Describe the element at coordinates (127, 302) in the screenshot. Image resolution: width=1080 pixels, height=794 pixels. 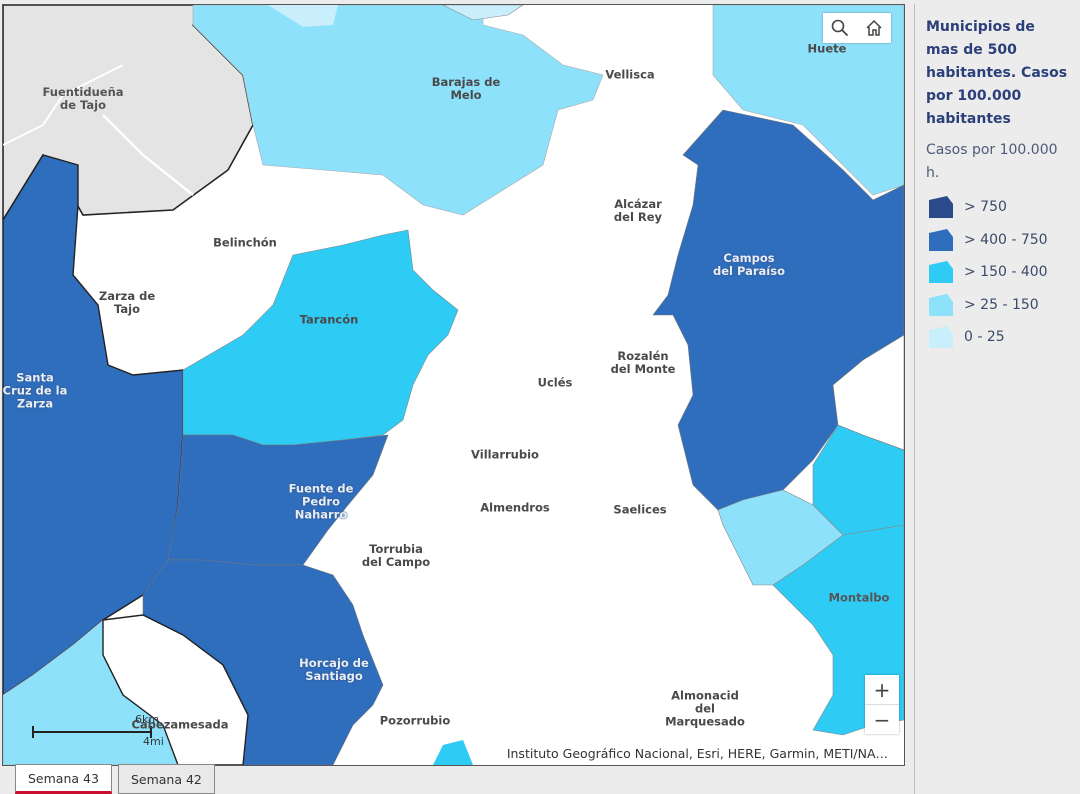
I see `place-label: Zarza de Tajo` at that location.